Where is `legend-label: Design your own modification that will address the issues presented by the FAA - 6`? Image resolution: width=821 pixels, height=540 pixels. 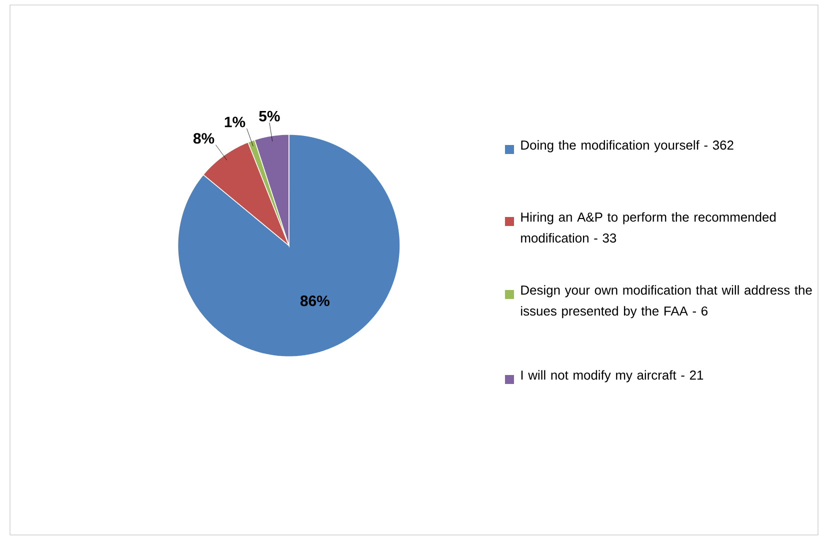 legend-label: Design your own modification that will address the issues presented by the FAA - 6 is located at coordinates (666, 301).